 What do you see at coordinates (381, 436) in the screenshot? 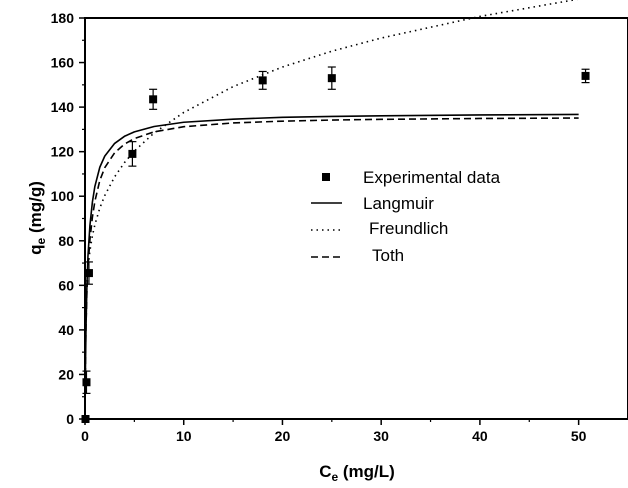
I see `x-tick-label: 30` at bounding box center [381, 436].